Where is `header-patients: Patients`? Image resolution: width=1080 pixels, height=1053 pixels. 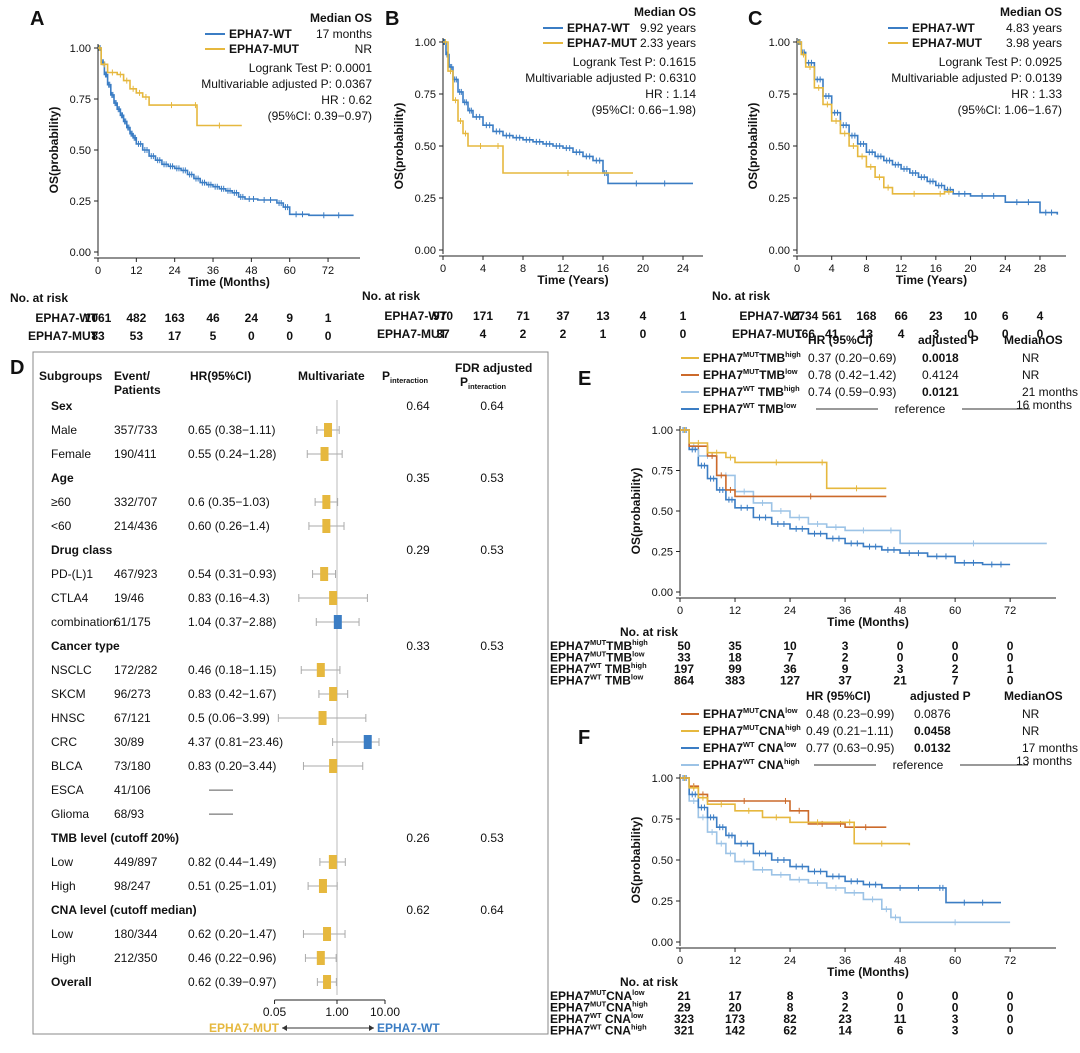 header-patients: Patients is located at coordinates (137, 390).